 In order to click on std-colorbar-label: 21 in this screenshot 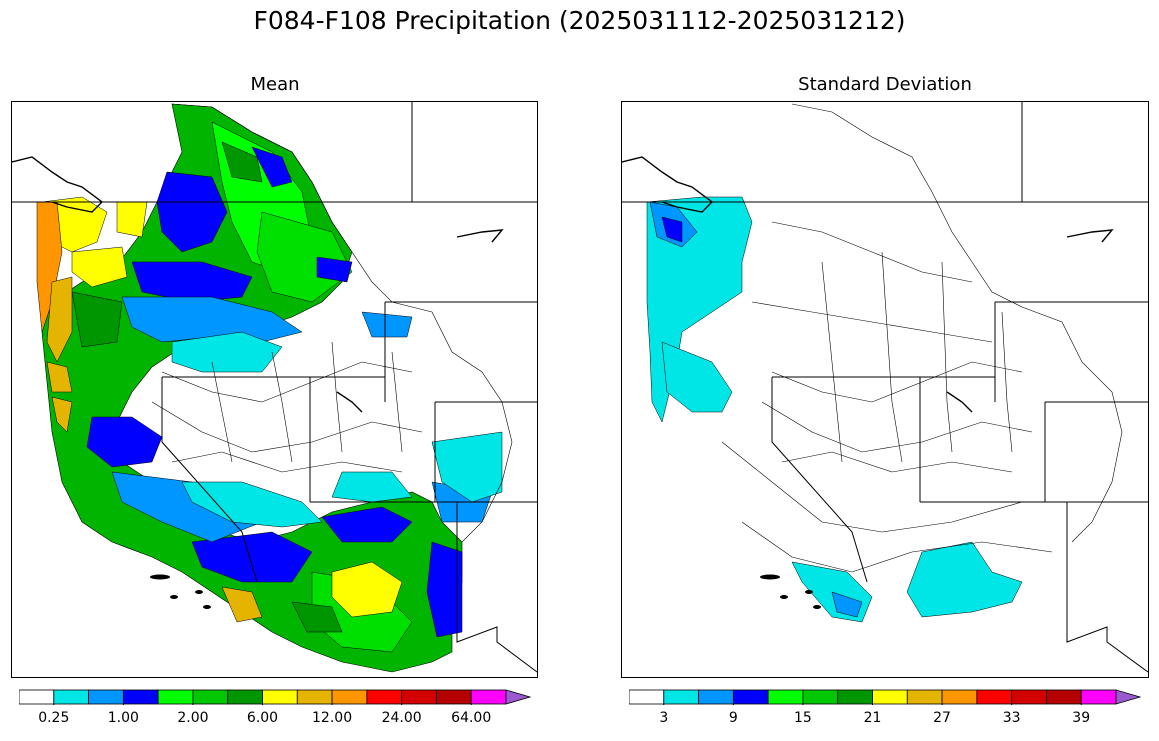, I will do `click(872, 718)`.